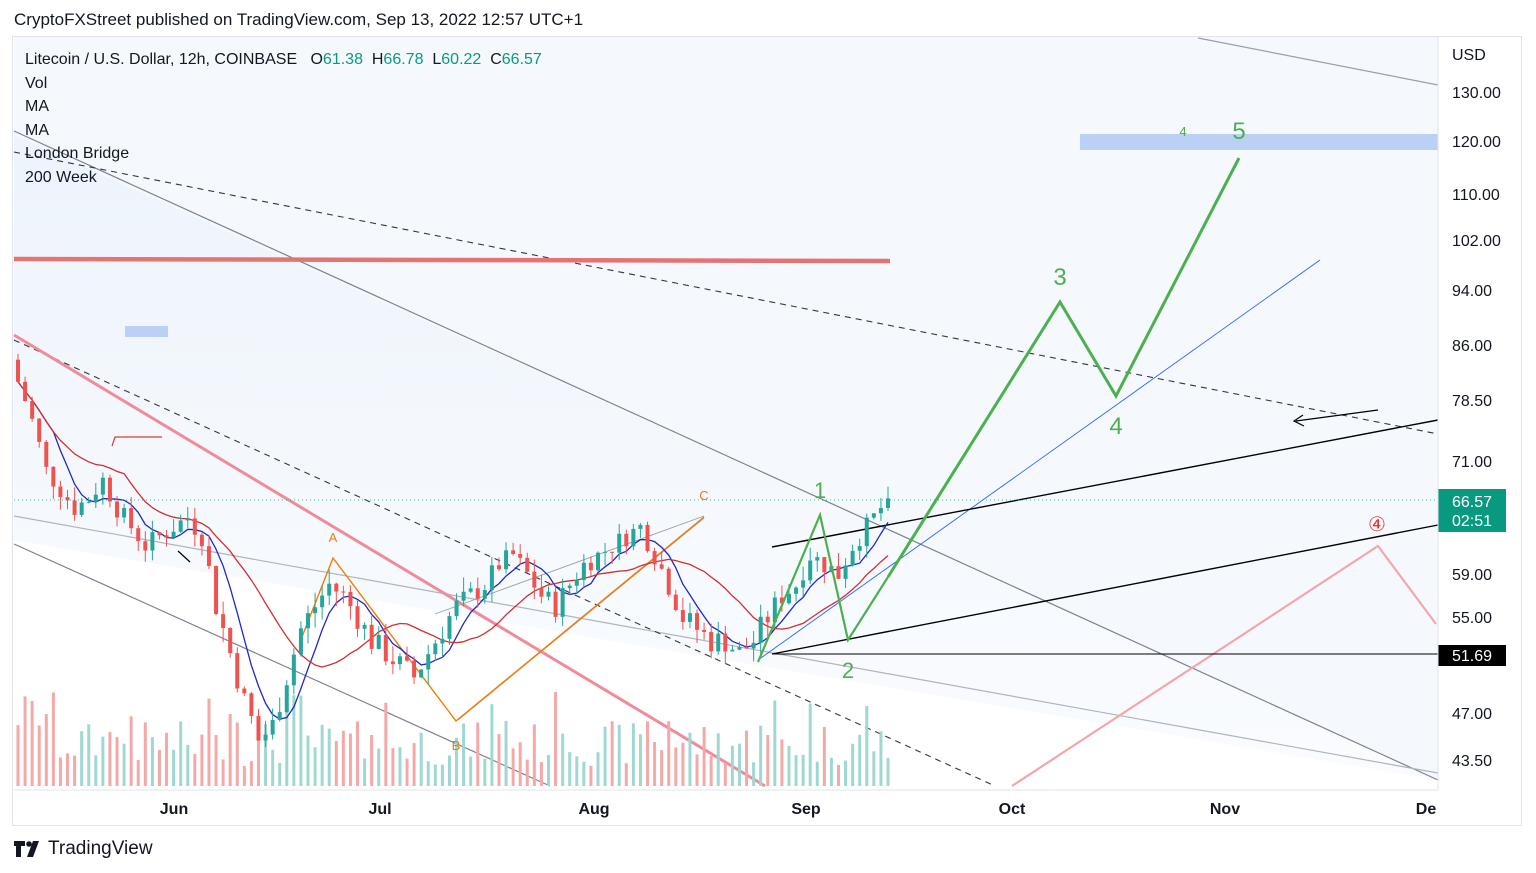 The width and height of the screenshot is (1536, 873). I want to click on indicator-ma-2: MA, so click(37, 130).